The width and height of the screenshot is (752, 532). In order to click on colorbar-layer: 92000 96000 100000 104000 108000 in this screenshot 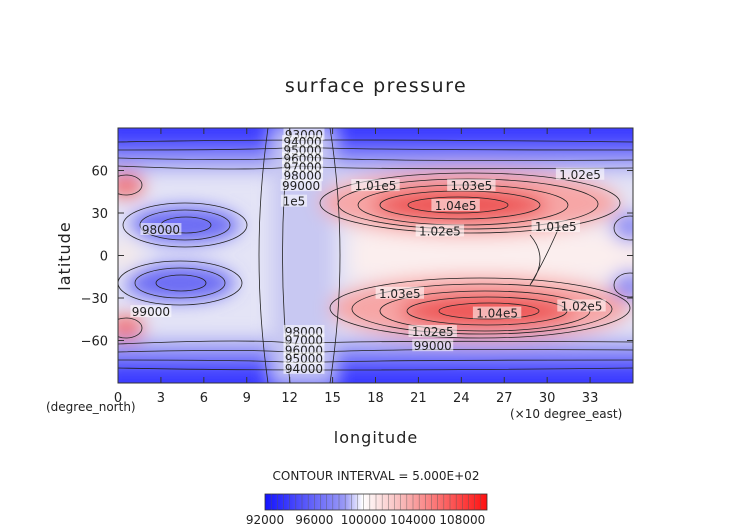, I will do `click(365, 510)`.